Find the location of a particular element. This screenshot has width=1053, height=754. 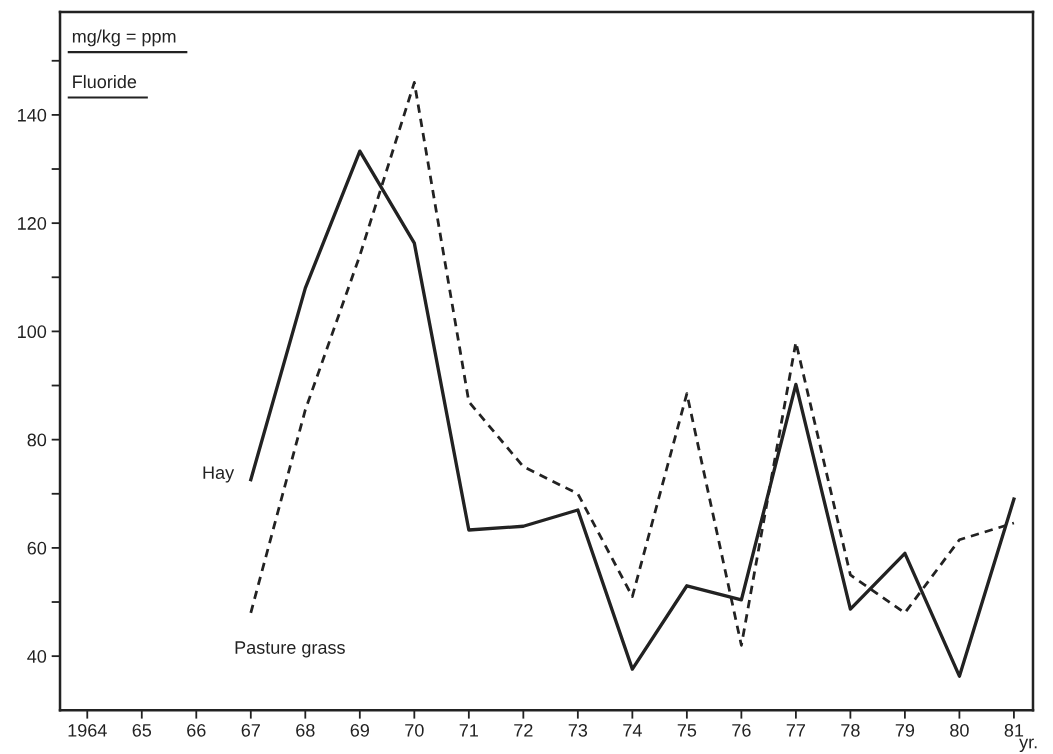

y-tick-label: 140 is located at coordinates (32, 115).